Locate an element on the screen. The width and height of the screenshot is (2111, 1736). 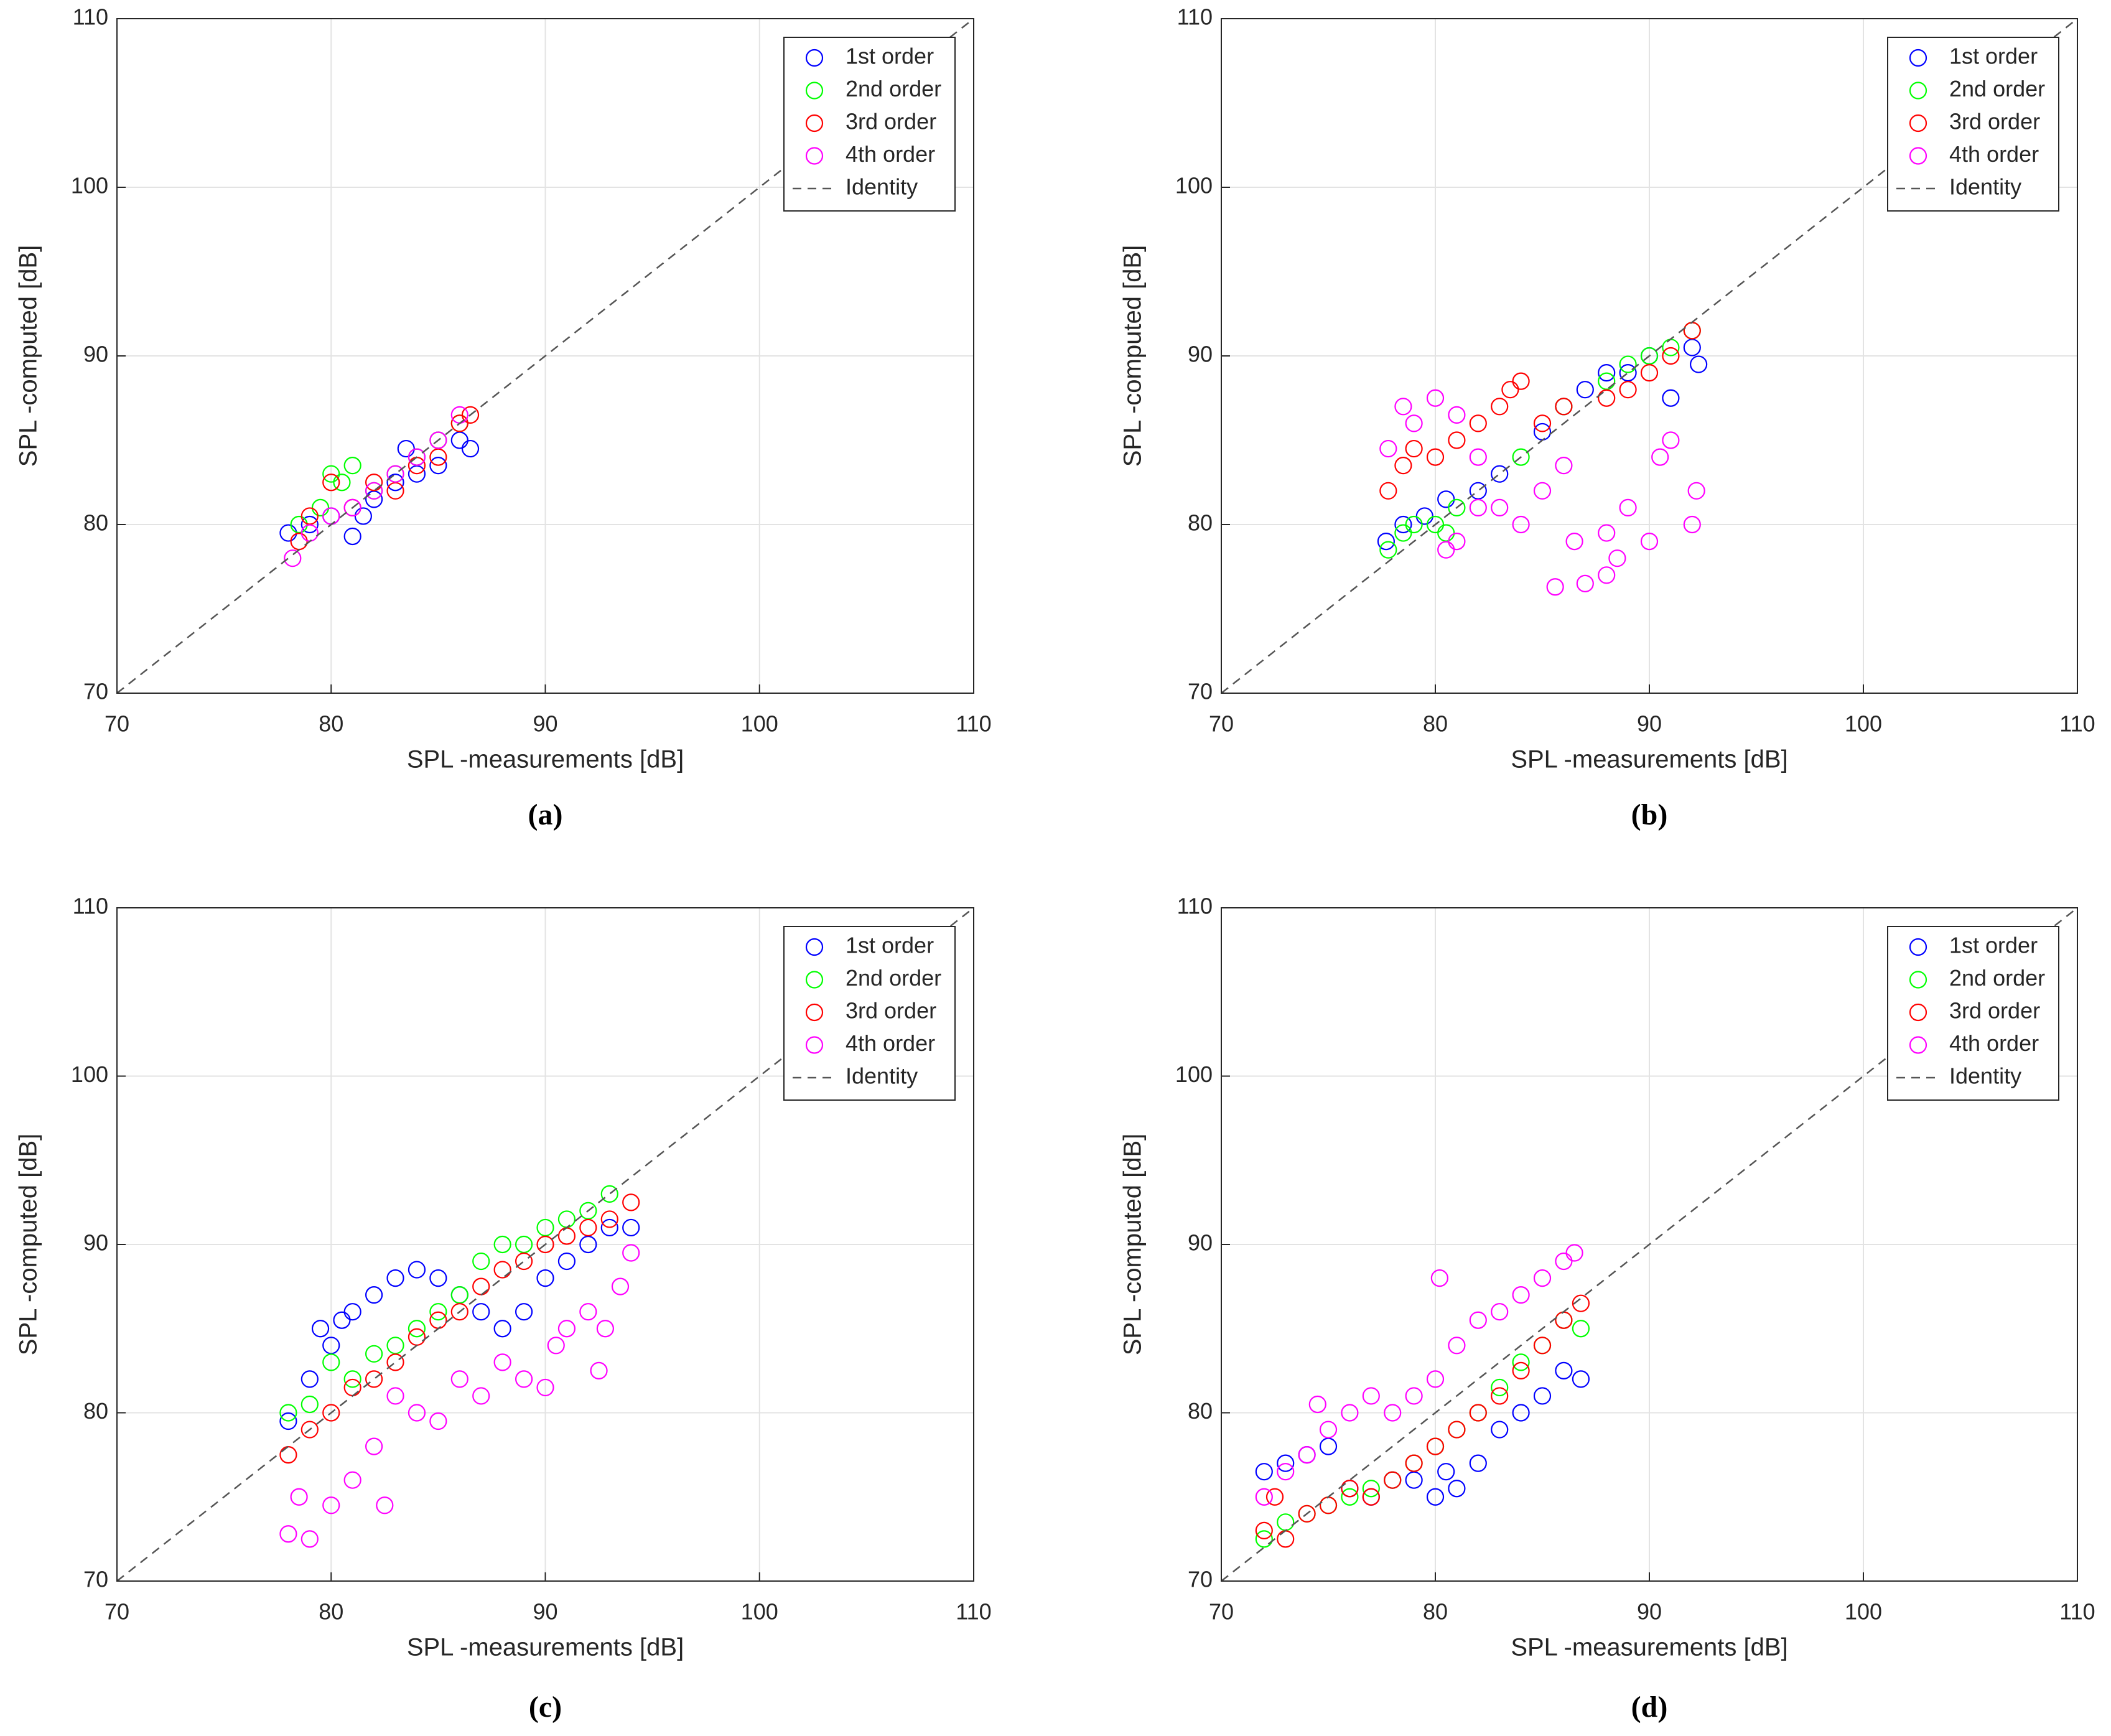
x-tick-label: 100 is located at coordinates (1863, 1612).